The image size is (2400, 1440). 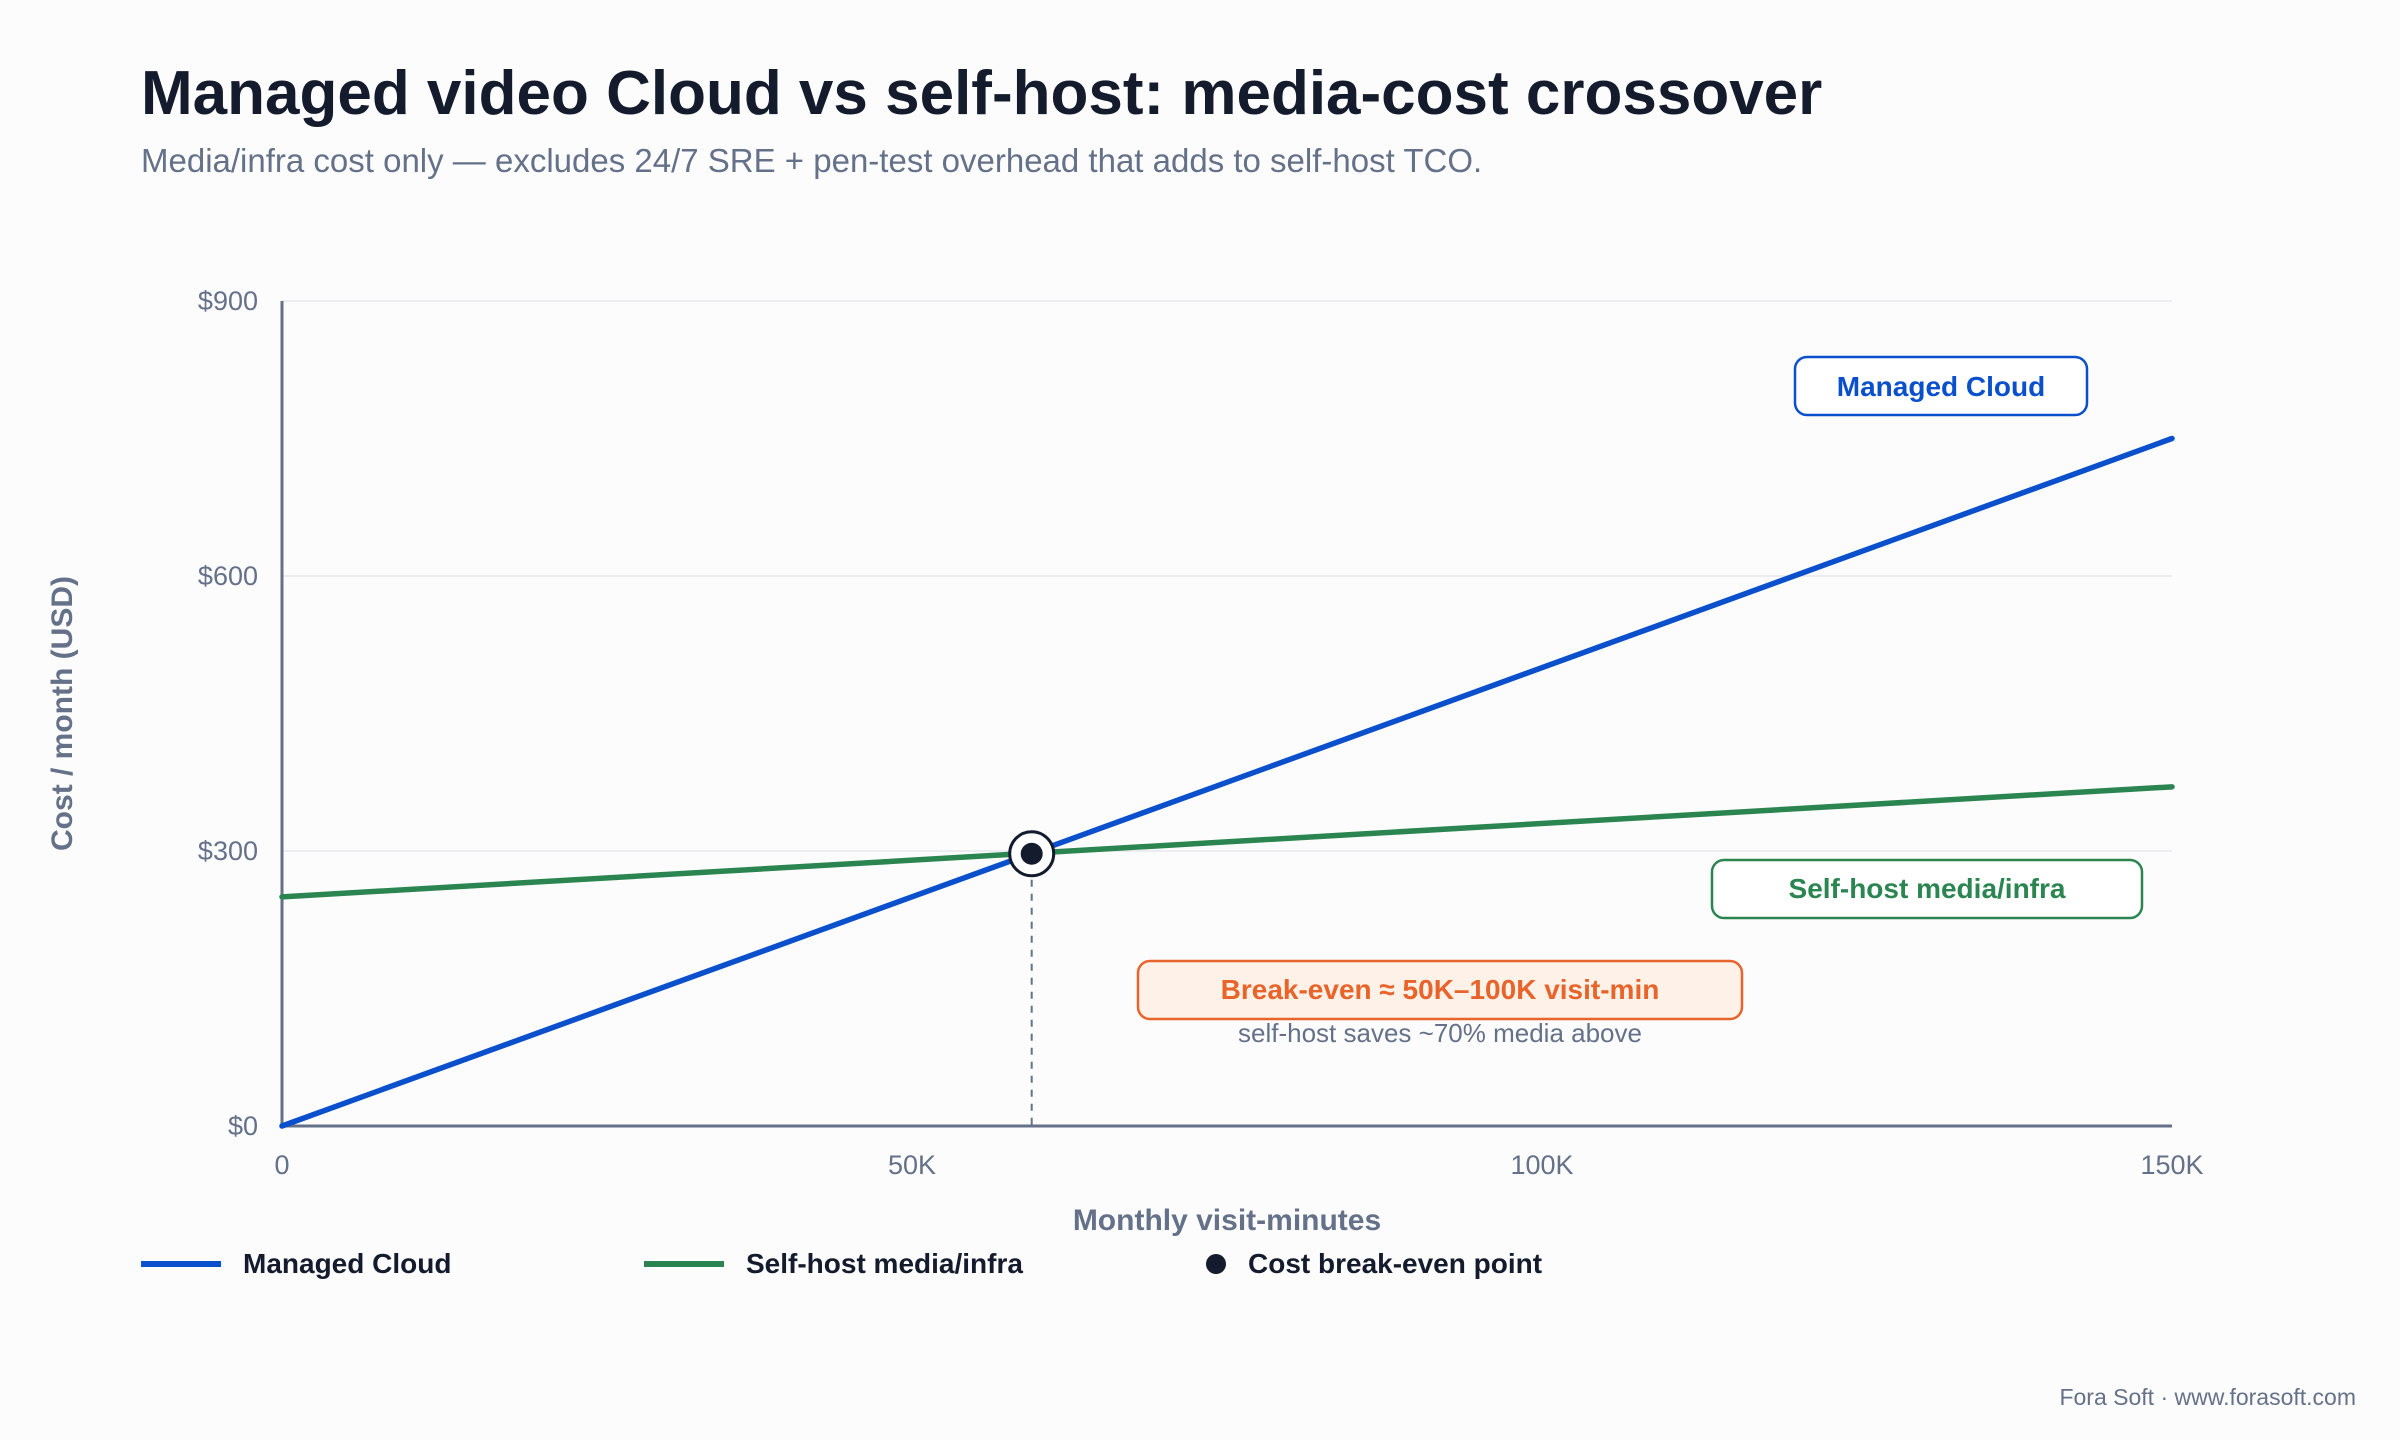 What do you see at coordinates (884, 1263) in the screenshot?
I see `legend-label-self-host: Self-host media/infra` at bounding box center [884, 1263].